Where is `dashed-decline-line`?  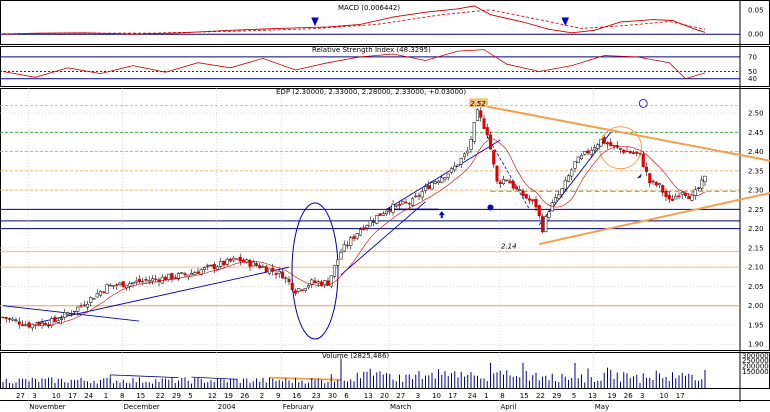
dashed-decline-line is located at coordinates (508, 172).